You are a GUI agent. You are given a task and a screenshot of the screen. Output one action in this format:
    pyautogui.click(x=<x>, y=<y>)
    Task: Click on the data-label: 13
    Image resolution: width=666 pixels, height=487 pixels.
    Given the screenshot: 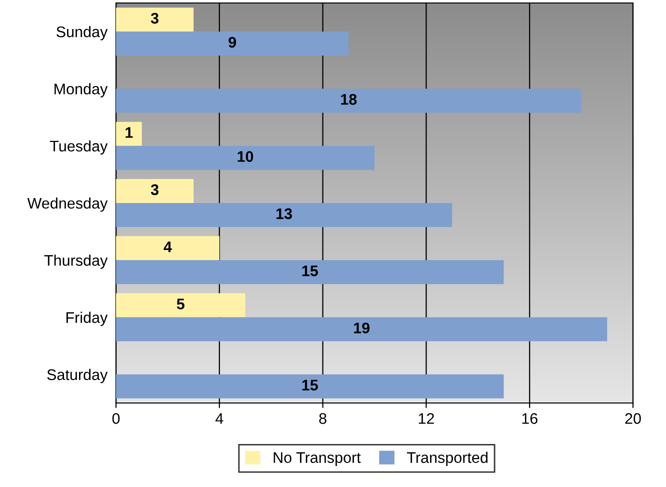 What is the action you would take?
    pyautogui.click(x=284, y=214)
    